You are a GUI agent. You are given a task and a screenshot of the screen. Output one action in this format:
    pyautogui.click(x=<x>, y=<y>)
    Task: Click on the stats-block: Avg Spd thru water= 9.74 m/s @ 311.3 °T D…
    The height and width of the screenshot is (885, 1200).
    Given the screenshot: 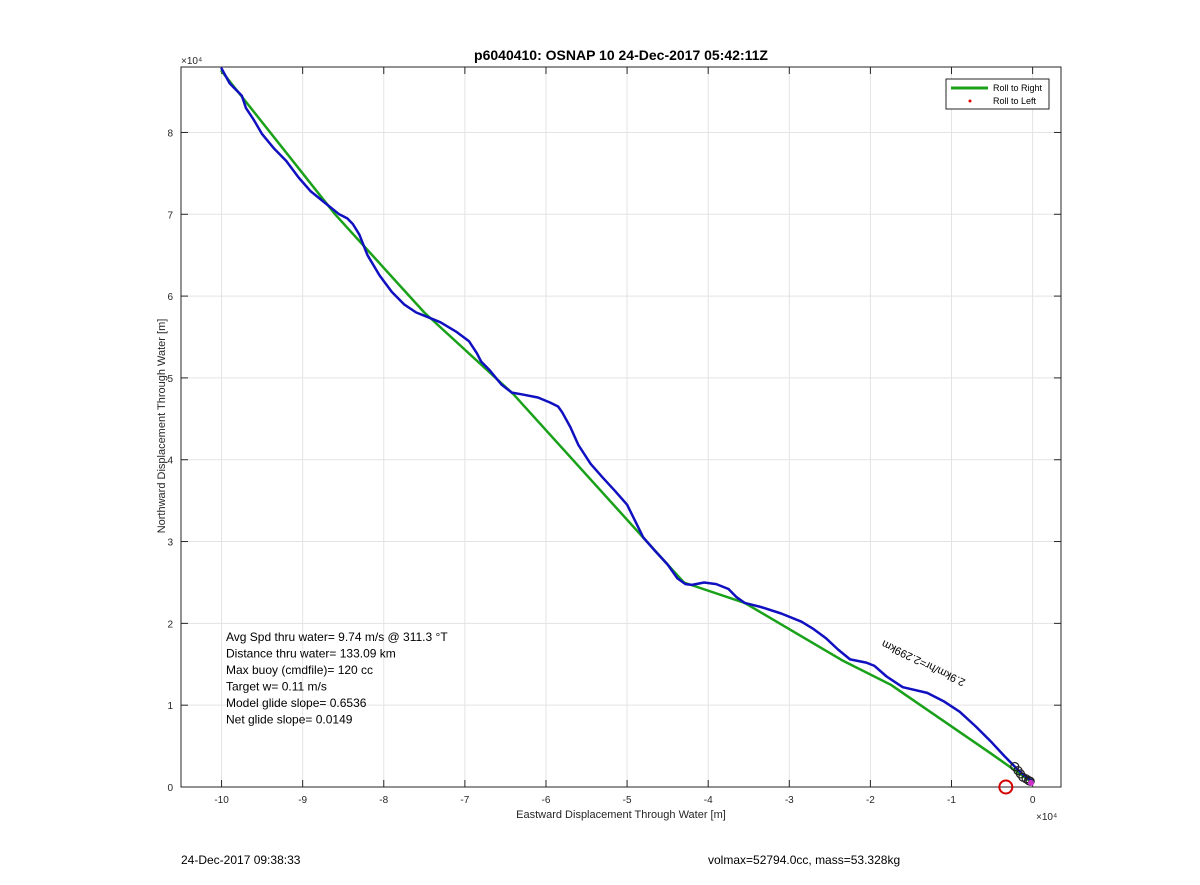 What is the action you would take?
    pyautogui.click(x=337, y=678)
    